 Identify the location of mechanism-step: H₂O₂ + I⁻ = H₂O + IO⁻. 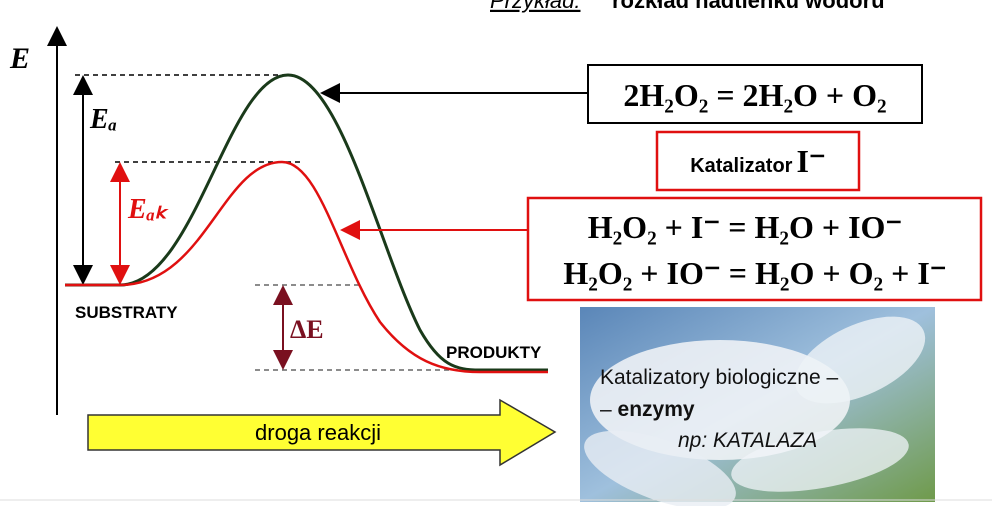
(745, 227).